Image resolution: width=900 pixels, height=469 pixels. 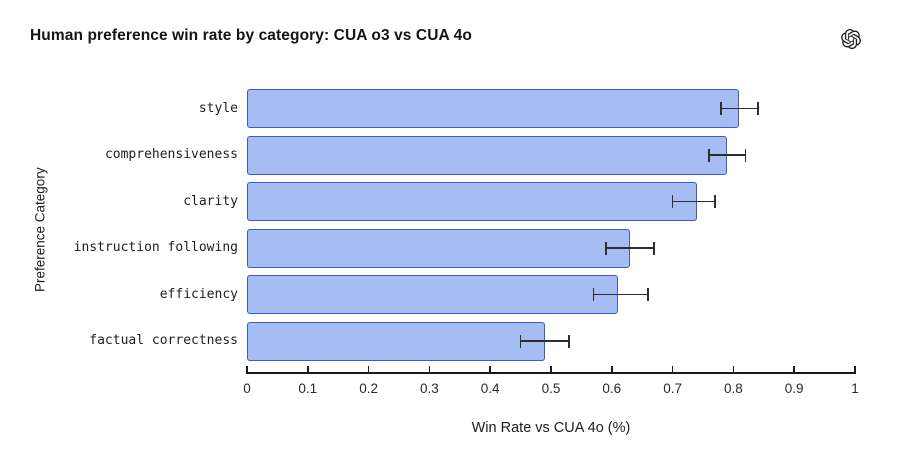 What do you see at coordinates (155, 247) in the screenshot?
I see `category-label: instruction following` at bounding box center [155, 247].